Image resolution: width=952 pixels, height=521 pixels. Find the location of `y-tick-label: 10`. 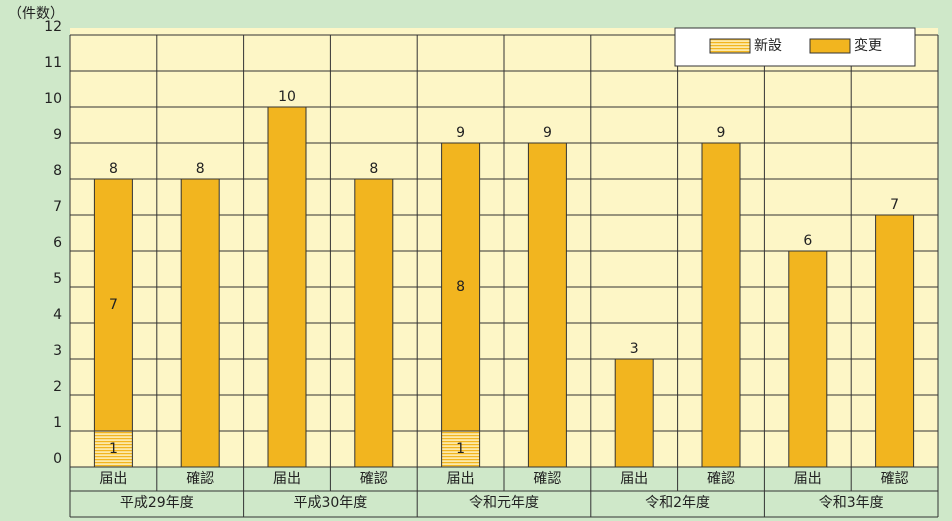

y-tick-label: 10 is located at coordinates (53, 99).